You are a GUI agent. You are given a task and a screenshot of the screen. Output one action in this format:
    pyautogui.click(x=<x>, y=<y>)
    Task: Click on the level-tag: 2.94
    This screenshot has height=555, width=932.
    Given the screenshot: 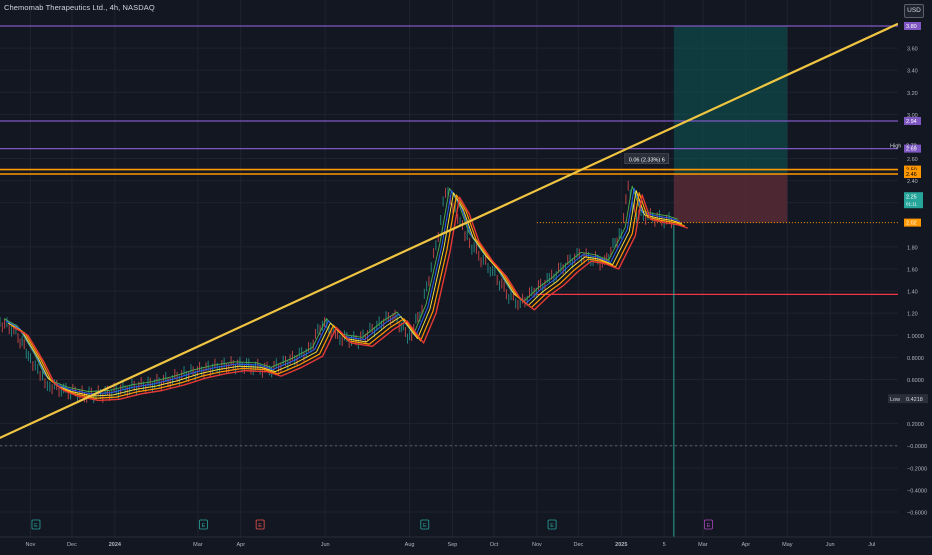 What is the action you would take?
    pyautogui.click(x=911, y=122)
    